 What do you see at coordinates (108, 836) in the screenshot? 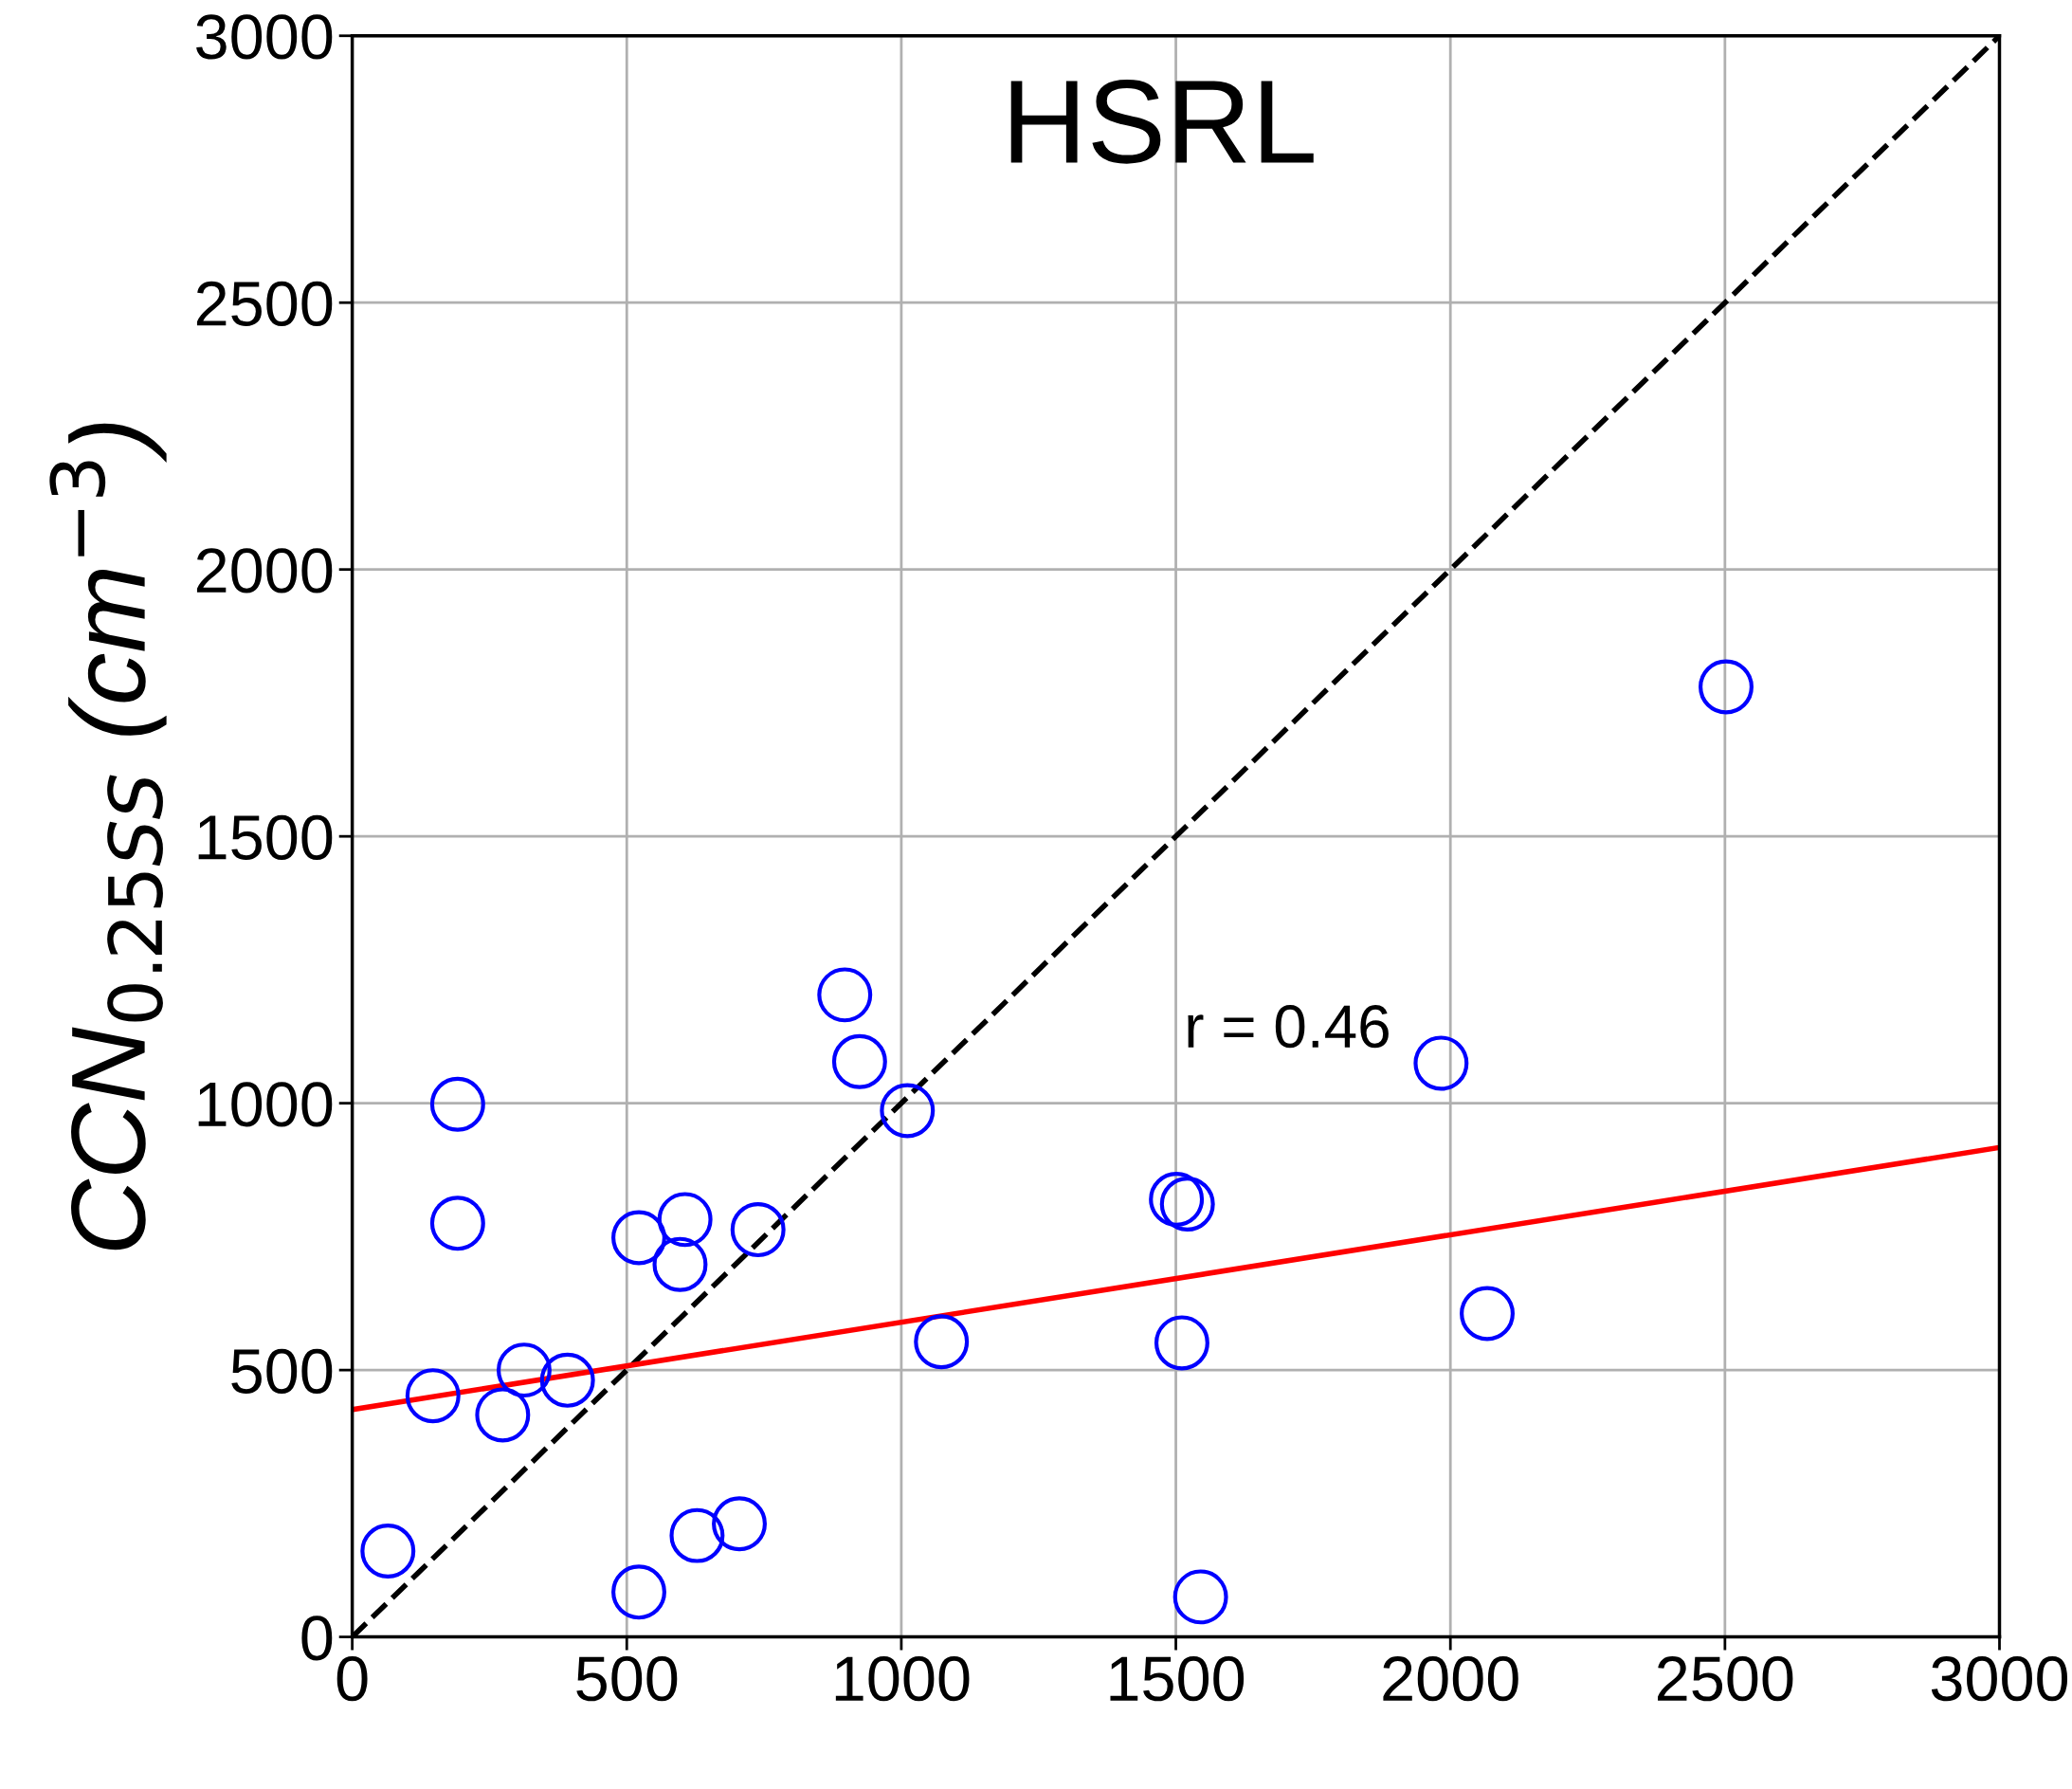
I see `y-axis-title: CCN$_{0.25SS}$ (cm$^{−3}$)` at bounding box center [108, 836].